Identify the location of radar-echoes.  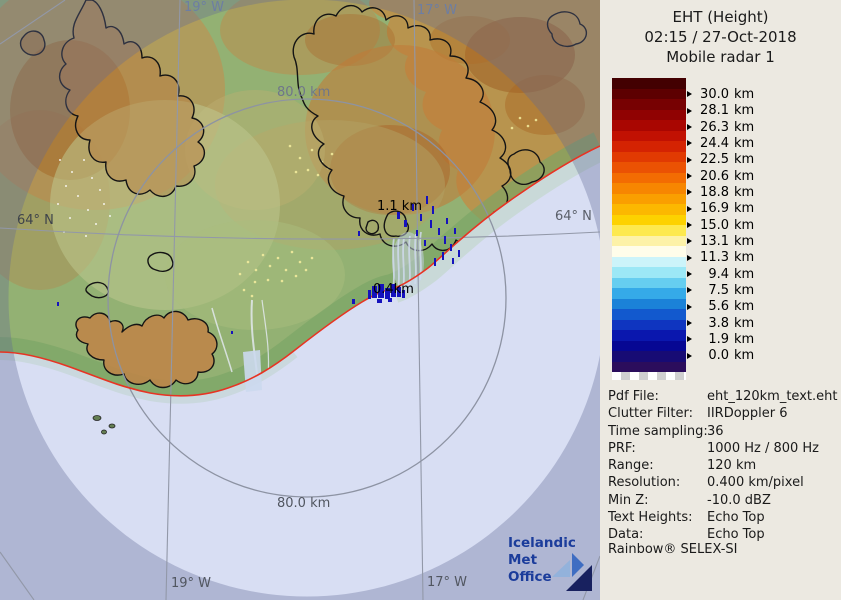
(258, 265).